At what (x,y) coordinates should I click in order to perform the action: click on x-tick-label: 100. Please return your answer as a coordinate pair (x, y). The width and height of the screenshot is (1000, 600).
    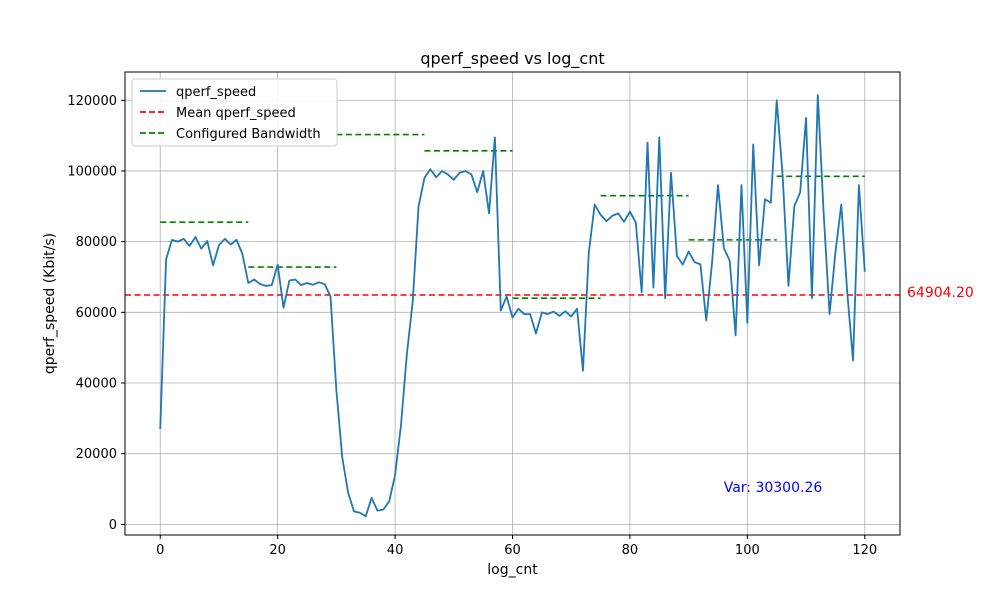
    Looking at the image, I should click on (747, 550).